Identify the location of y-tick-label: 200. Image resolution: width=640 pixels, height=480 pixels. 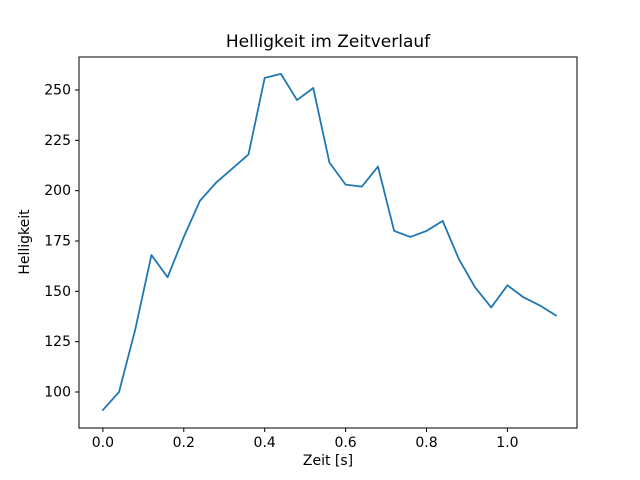
(57, 191).